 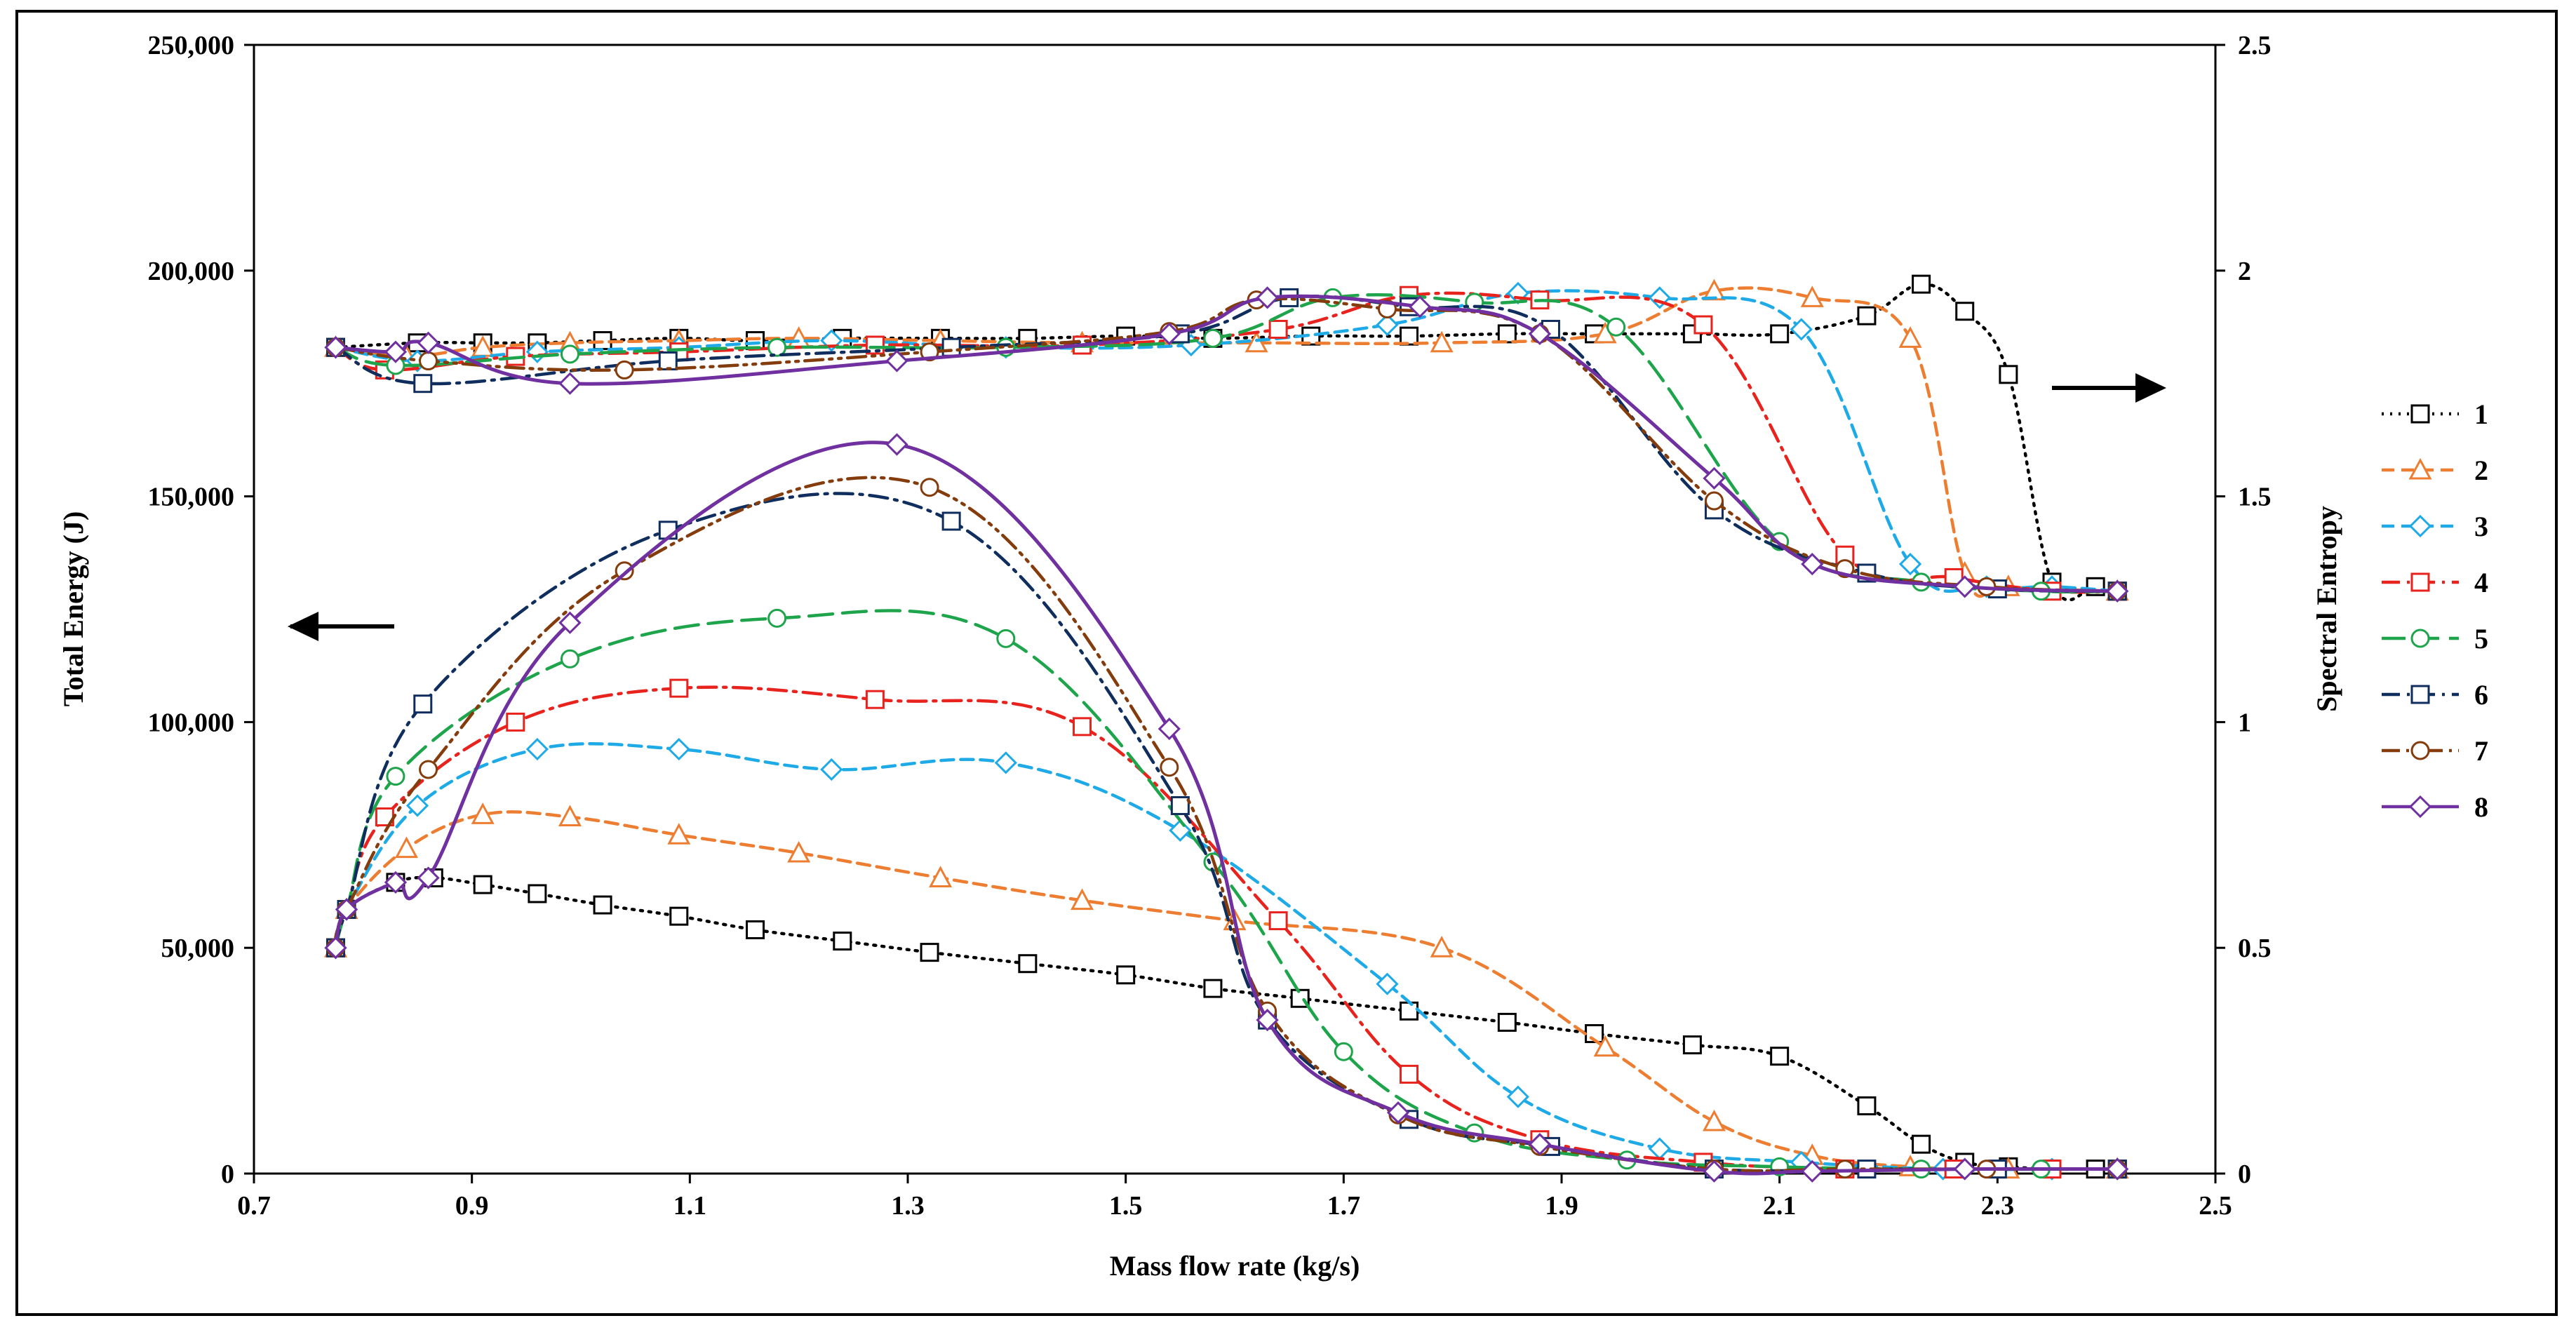 What do you see at coordinates (198, 948) in the screenshot?
I see `y-left-tick-label: 50,000` at bounding box center [198, 948].